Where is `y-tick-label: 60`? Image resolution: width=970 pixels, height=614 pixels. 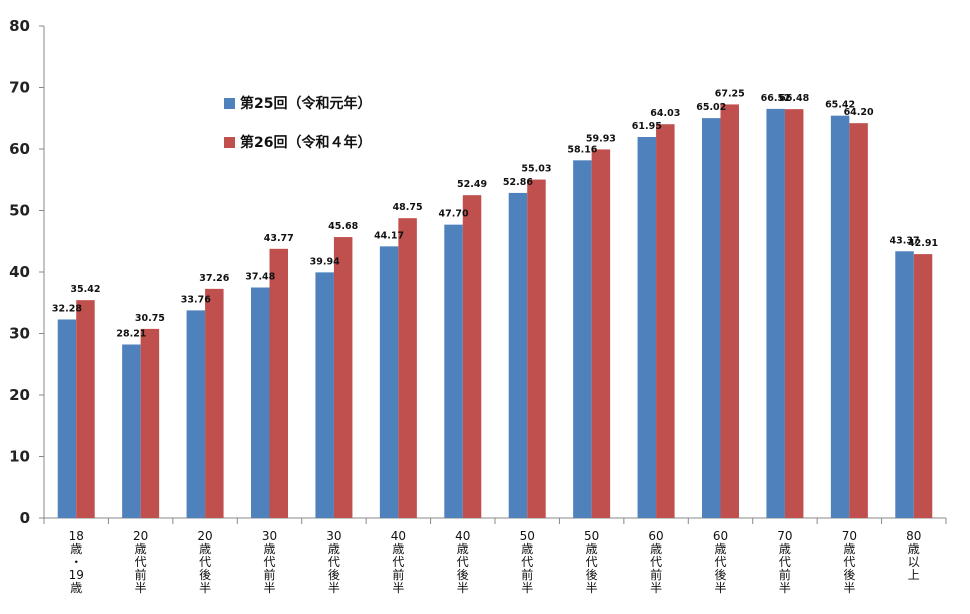 y-tick-label: 60 is located at coordinates (19, 149).